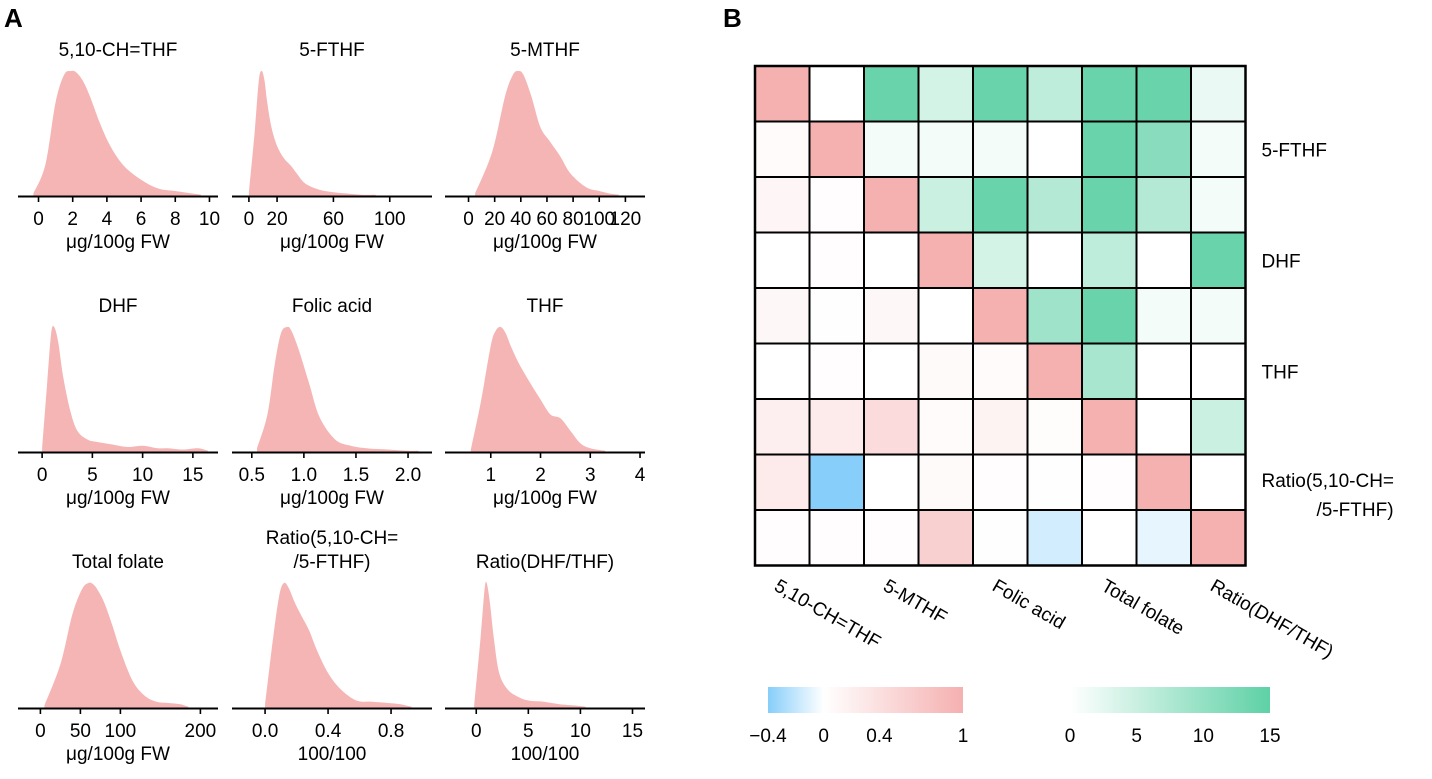 This screenshot has width=1432, height=779. What do you see at coordinates (80, 731) in the screenshot?
I see `x-tick-label: 50` at bounding box center [80, 731].